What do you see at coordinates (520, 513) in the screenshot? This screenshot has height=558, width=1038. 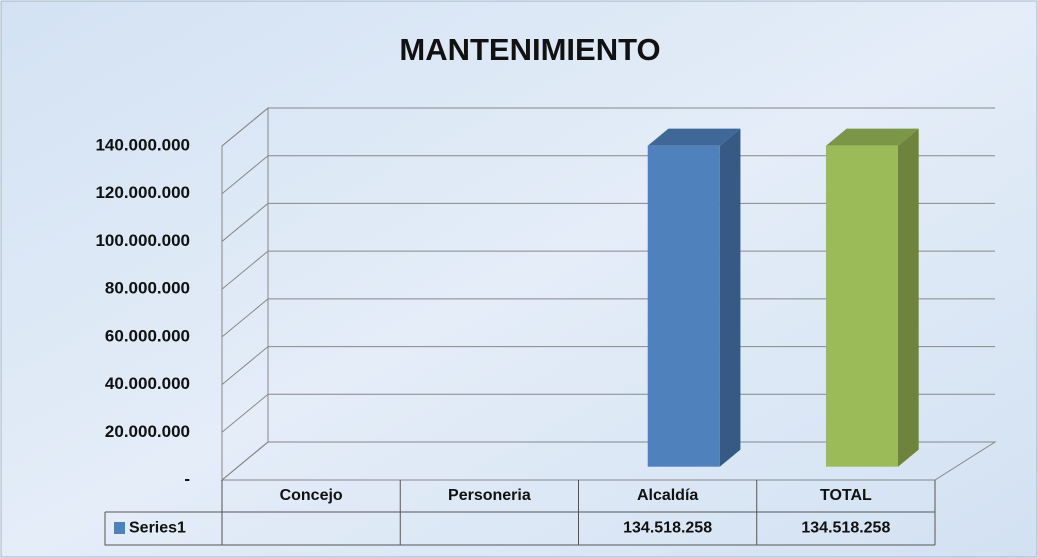 I see `table-border` at bounding box center [520, 513].